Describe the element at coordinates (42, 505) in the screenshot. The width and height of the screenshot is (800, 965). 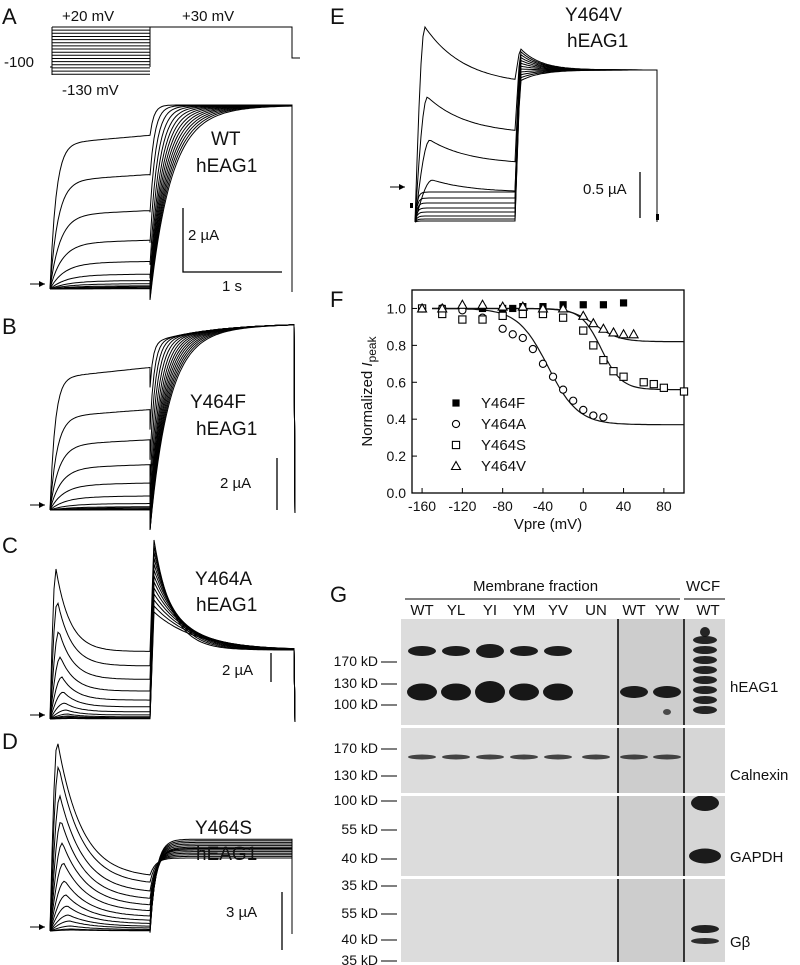
I see `arrowhead-b` at that location.